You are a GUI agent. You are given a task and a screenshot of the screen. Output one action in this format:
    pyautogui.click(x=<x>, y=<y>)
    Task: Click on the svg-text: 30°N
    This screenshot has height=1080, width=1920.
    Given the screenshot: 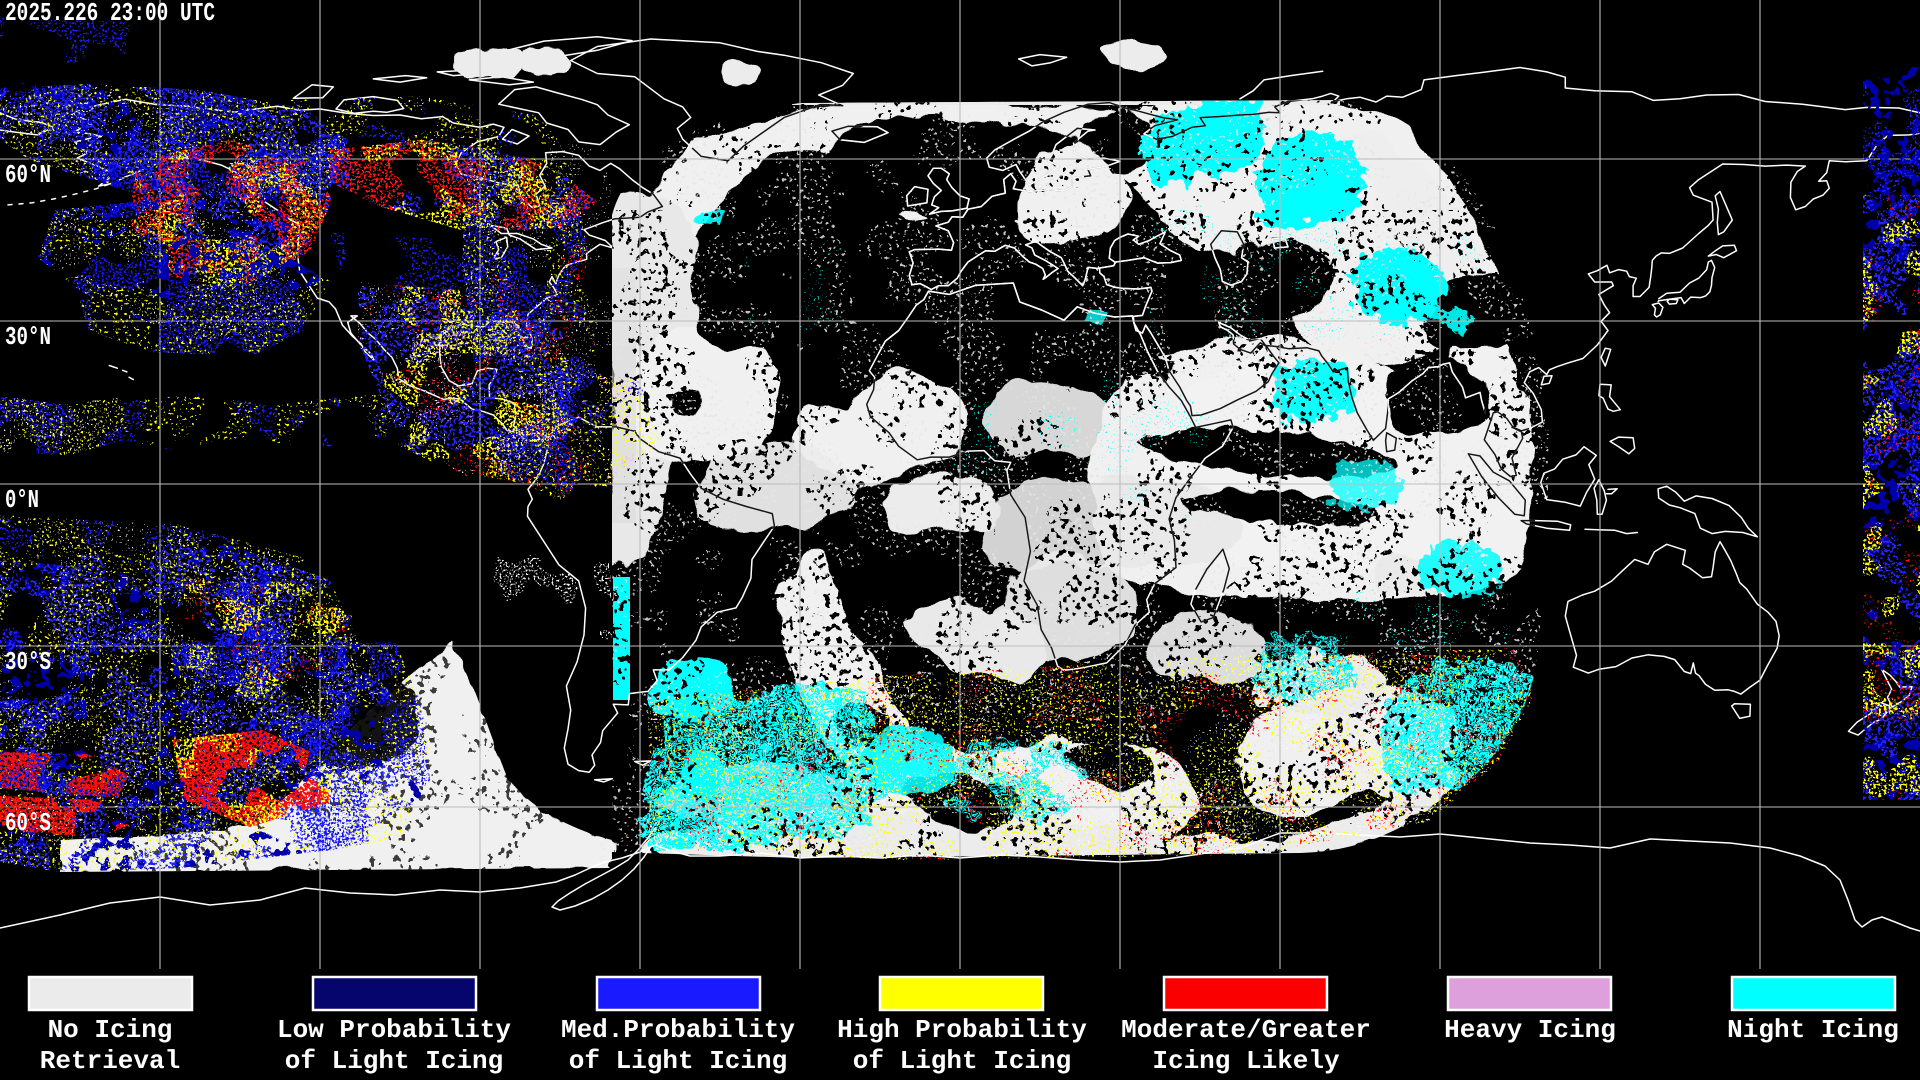 What is the action you would take?
    pyautogui.click(x=28, y=337)
    